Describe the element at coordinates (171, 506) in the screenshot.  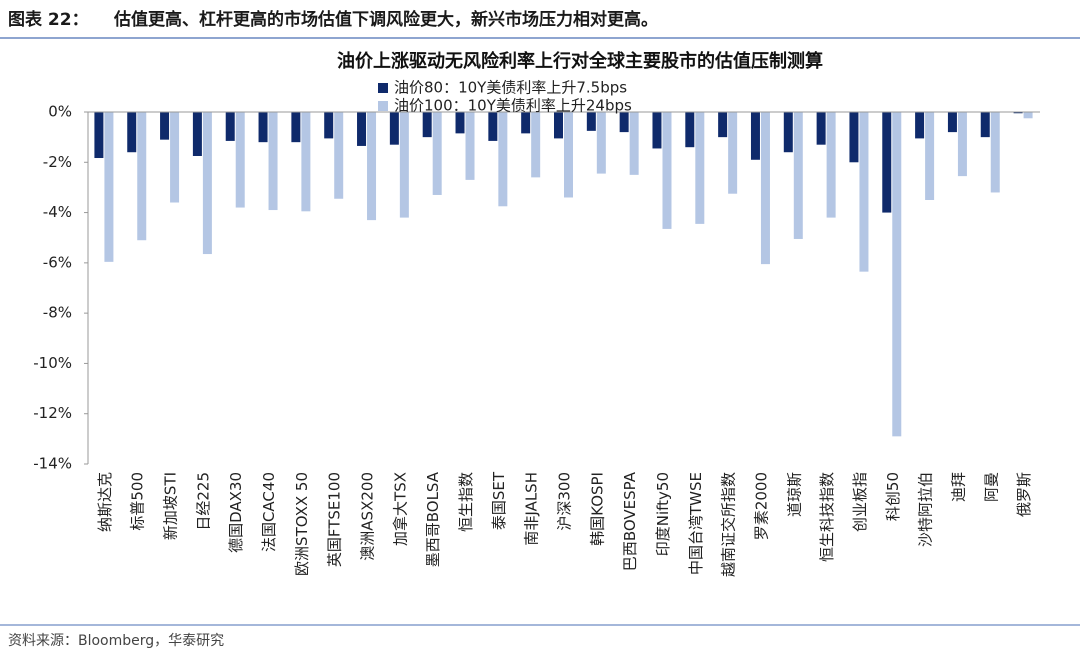
I see `x-tick-label: 新加坡STI` at that location.